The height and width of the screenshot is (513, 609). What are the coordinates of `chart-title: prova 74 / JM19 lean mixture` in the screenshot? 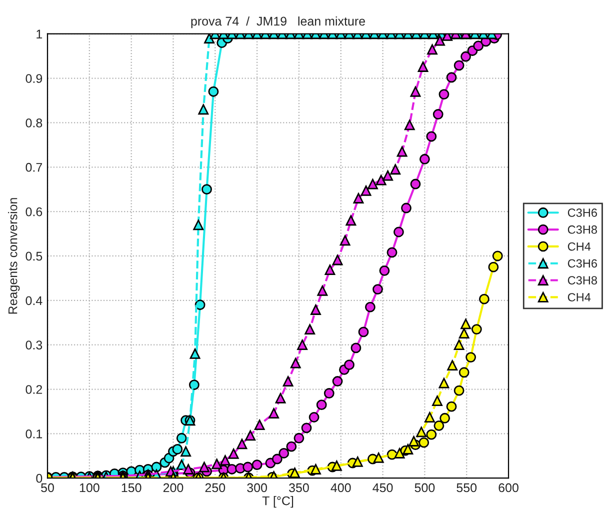 It's located at (278, 22).